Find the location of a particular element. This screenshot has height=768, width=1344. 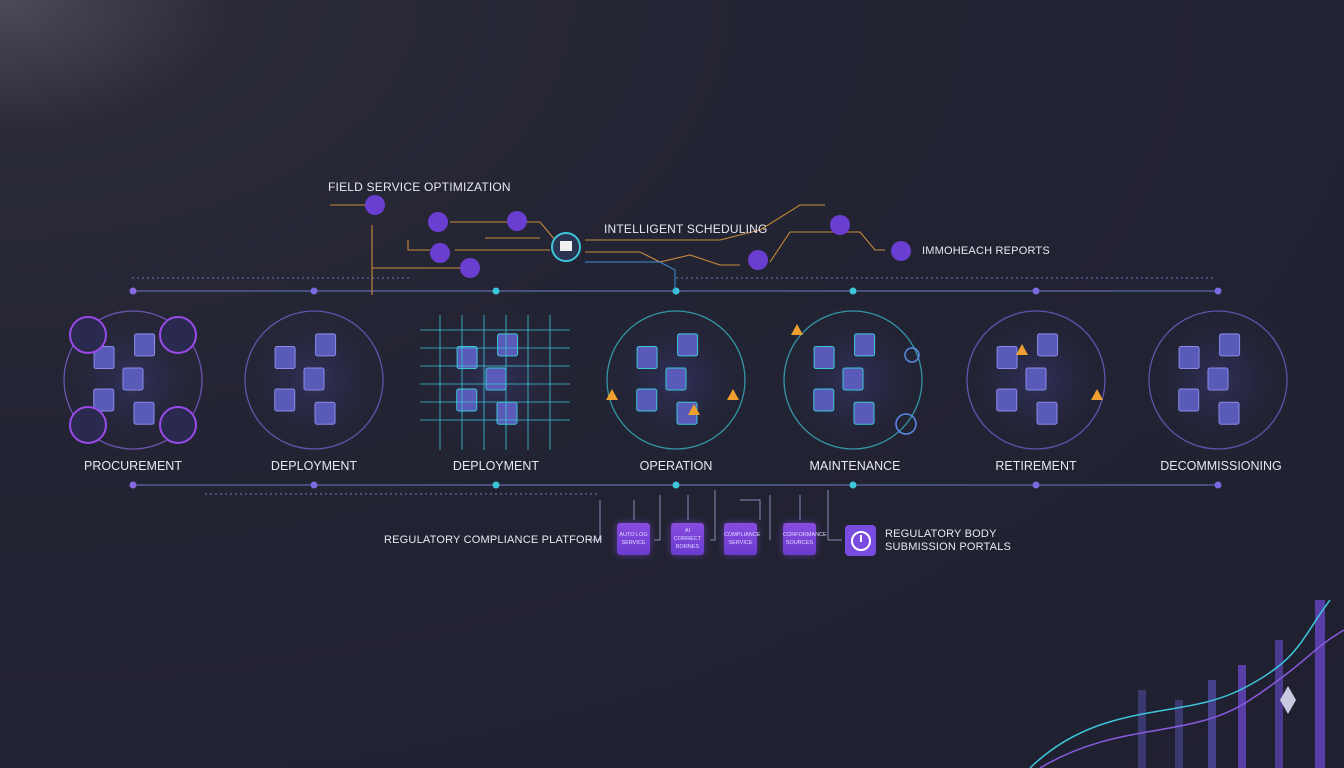

stage-label-procurement: PROCUREMENT is located at coordinates (133, 466).